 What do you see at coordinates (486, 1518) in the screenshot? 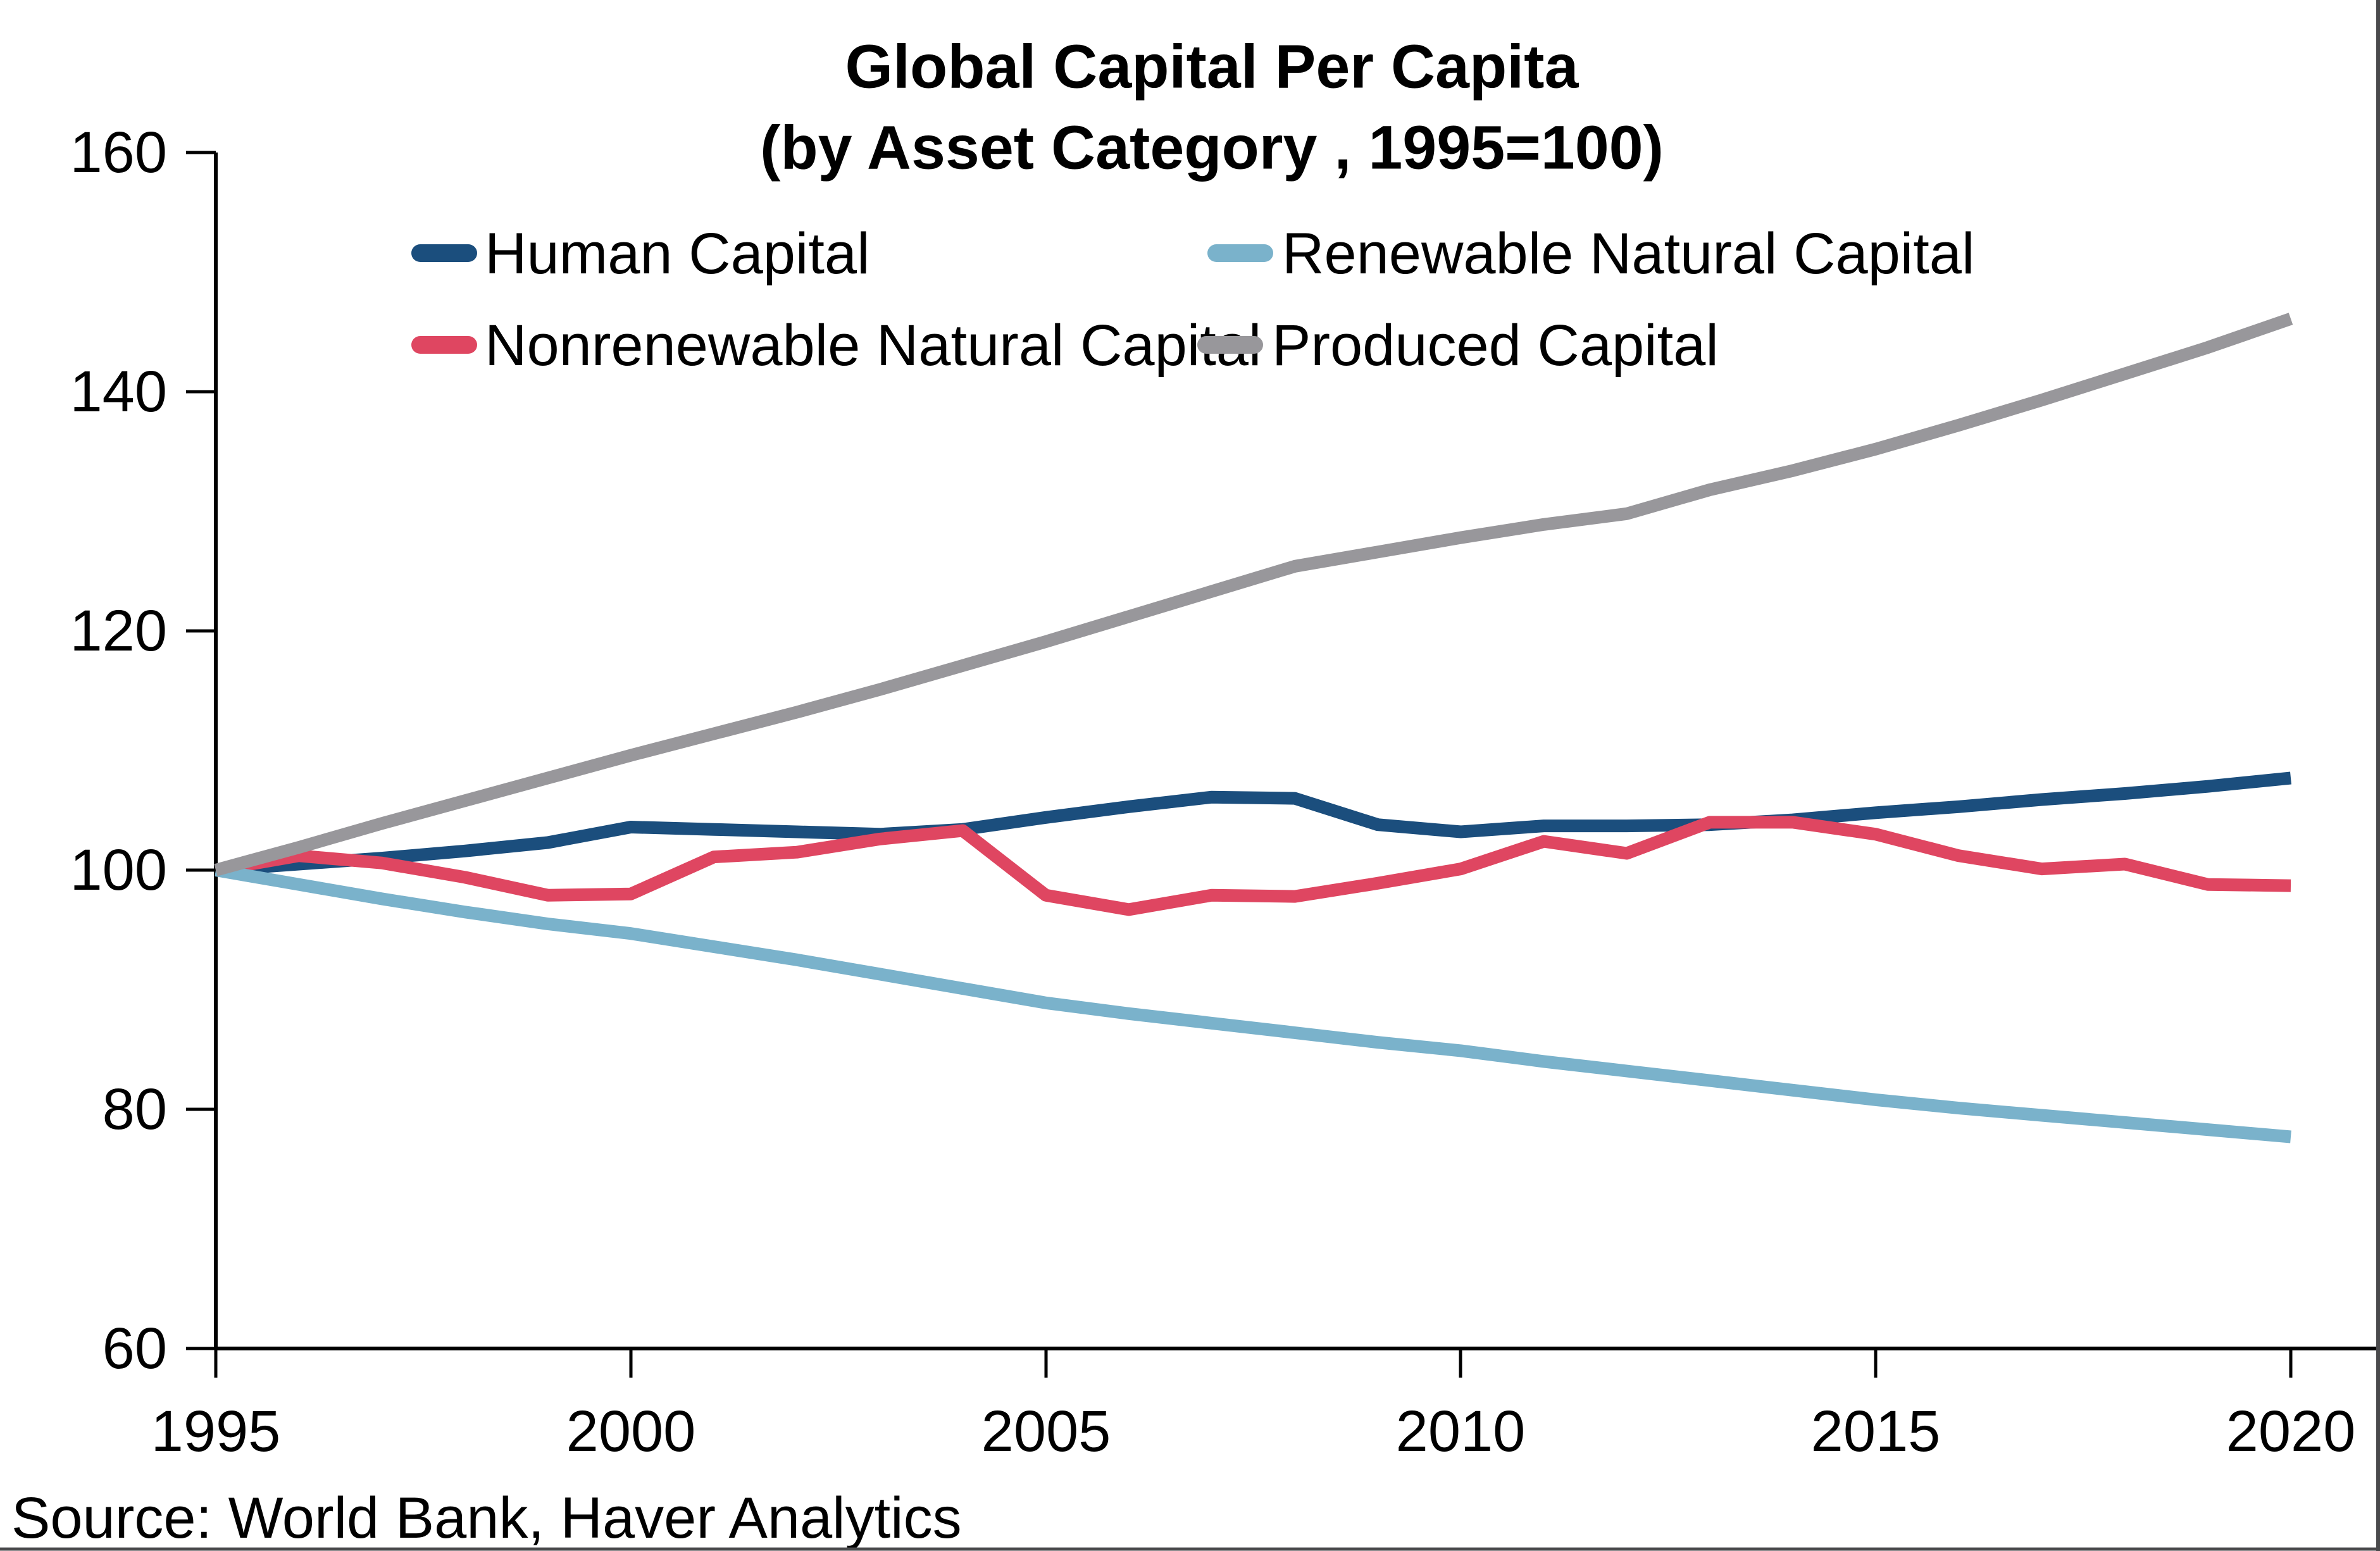
I see `source-text: Source: World Bank, Haver Analytics` at bounding box center [486, 1518].